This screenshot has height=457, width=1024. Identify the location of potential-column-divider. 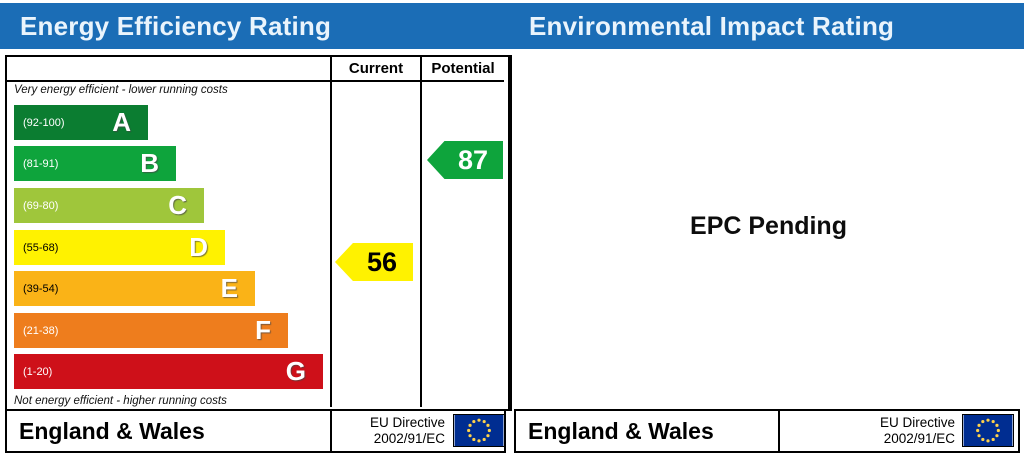
(421, 232).